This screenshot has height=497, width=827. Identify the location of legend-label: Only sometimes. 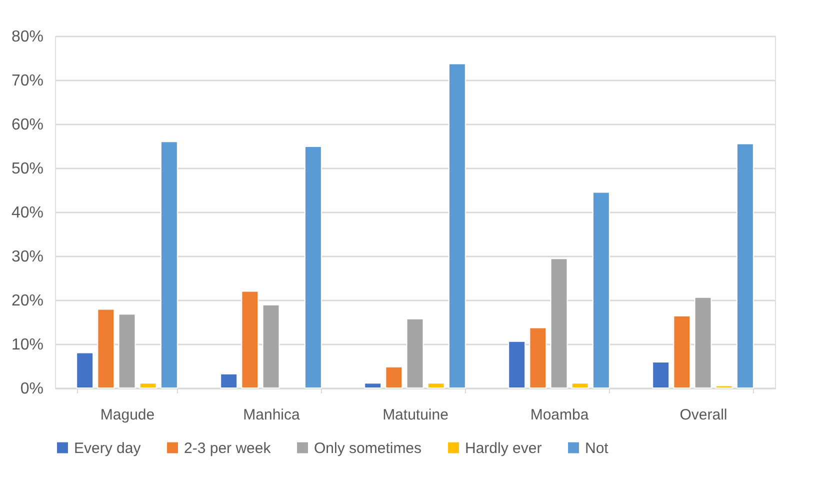
(368, 448).